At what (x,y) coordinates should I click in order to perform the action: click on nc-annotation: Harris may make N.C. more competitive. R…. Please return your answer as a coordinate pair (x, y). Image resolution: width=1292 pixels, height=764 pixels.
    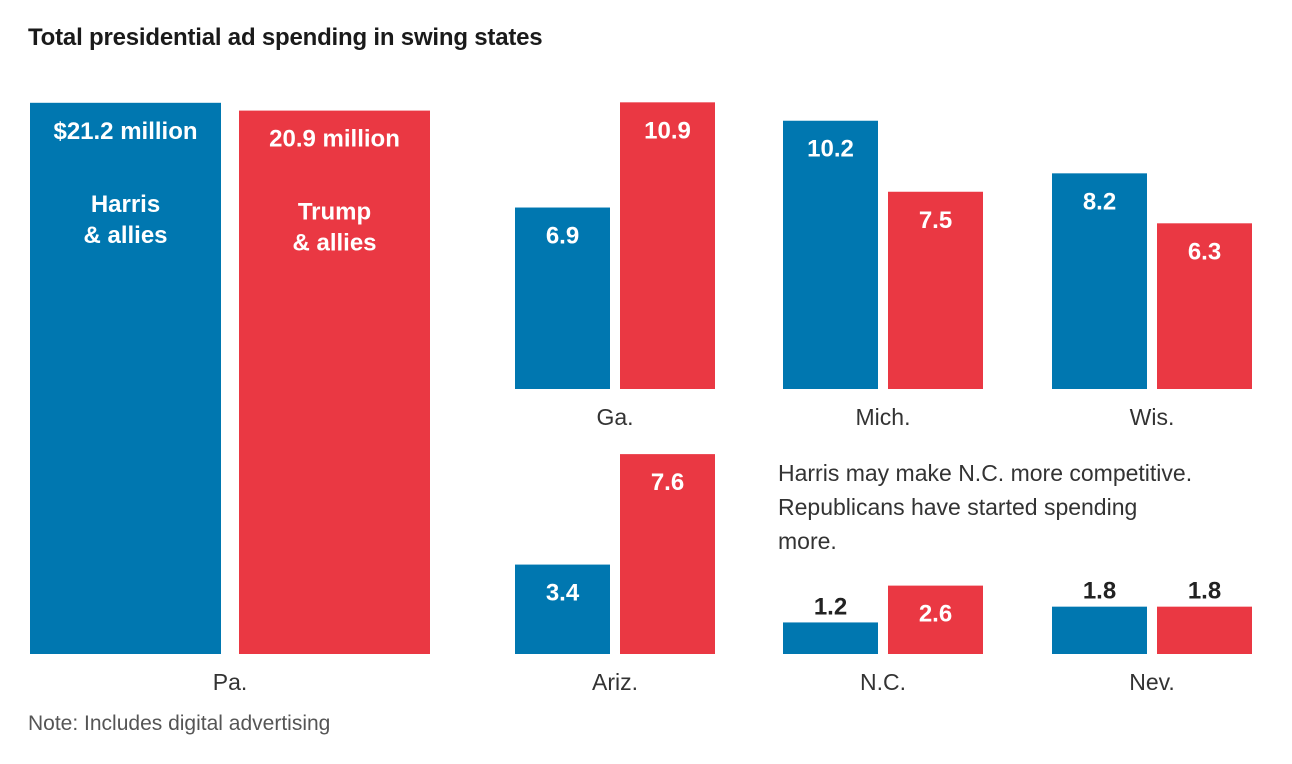
    Looking at the image, I should click on (985, 507).